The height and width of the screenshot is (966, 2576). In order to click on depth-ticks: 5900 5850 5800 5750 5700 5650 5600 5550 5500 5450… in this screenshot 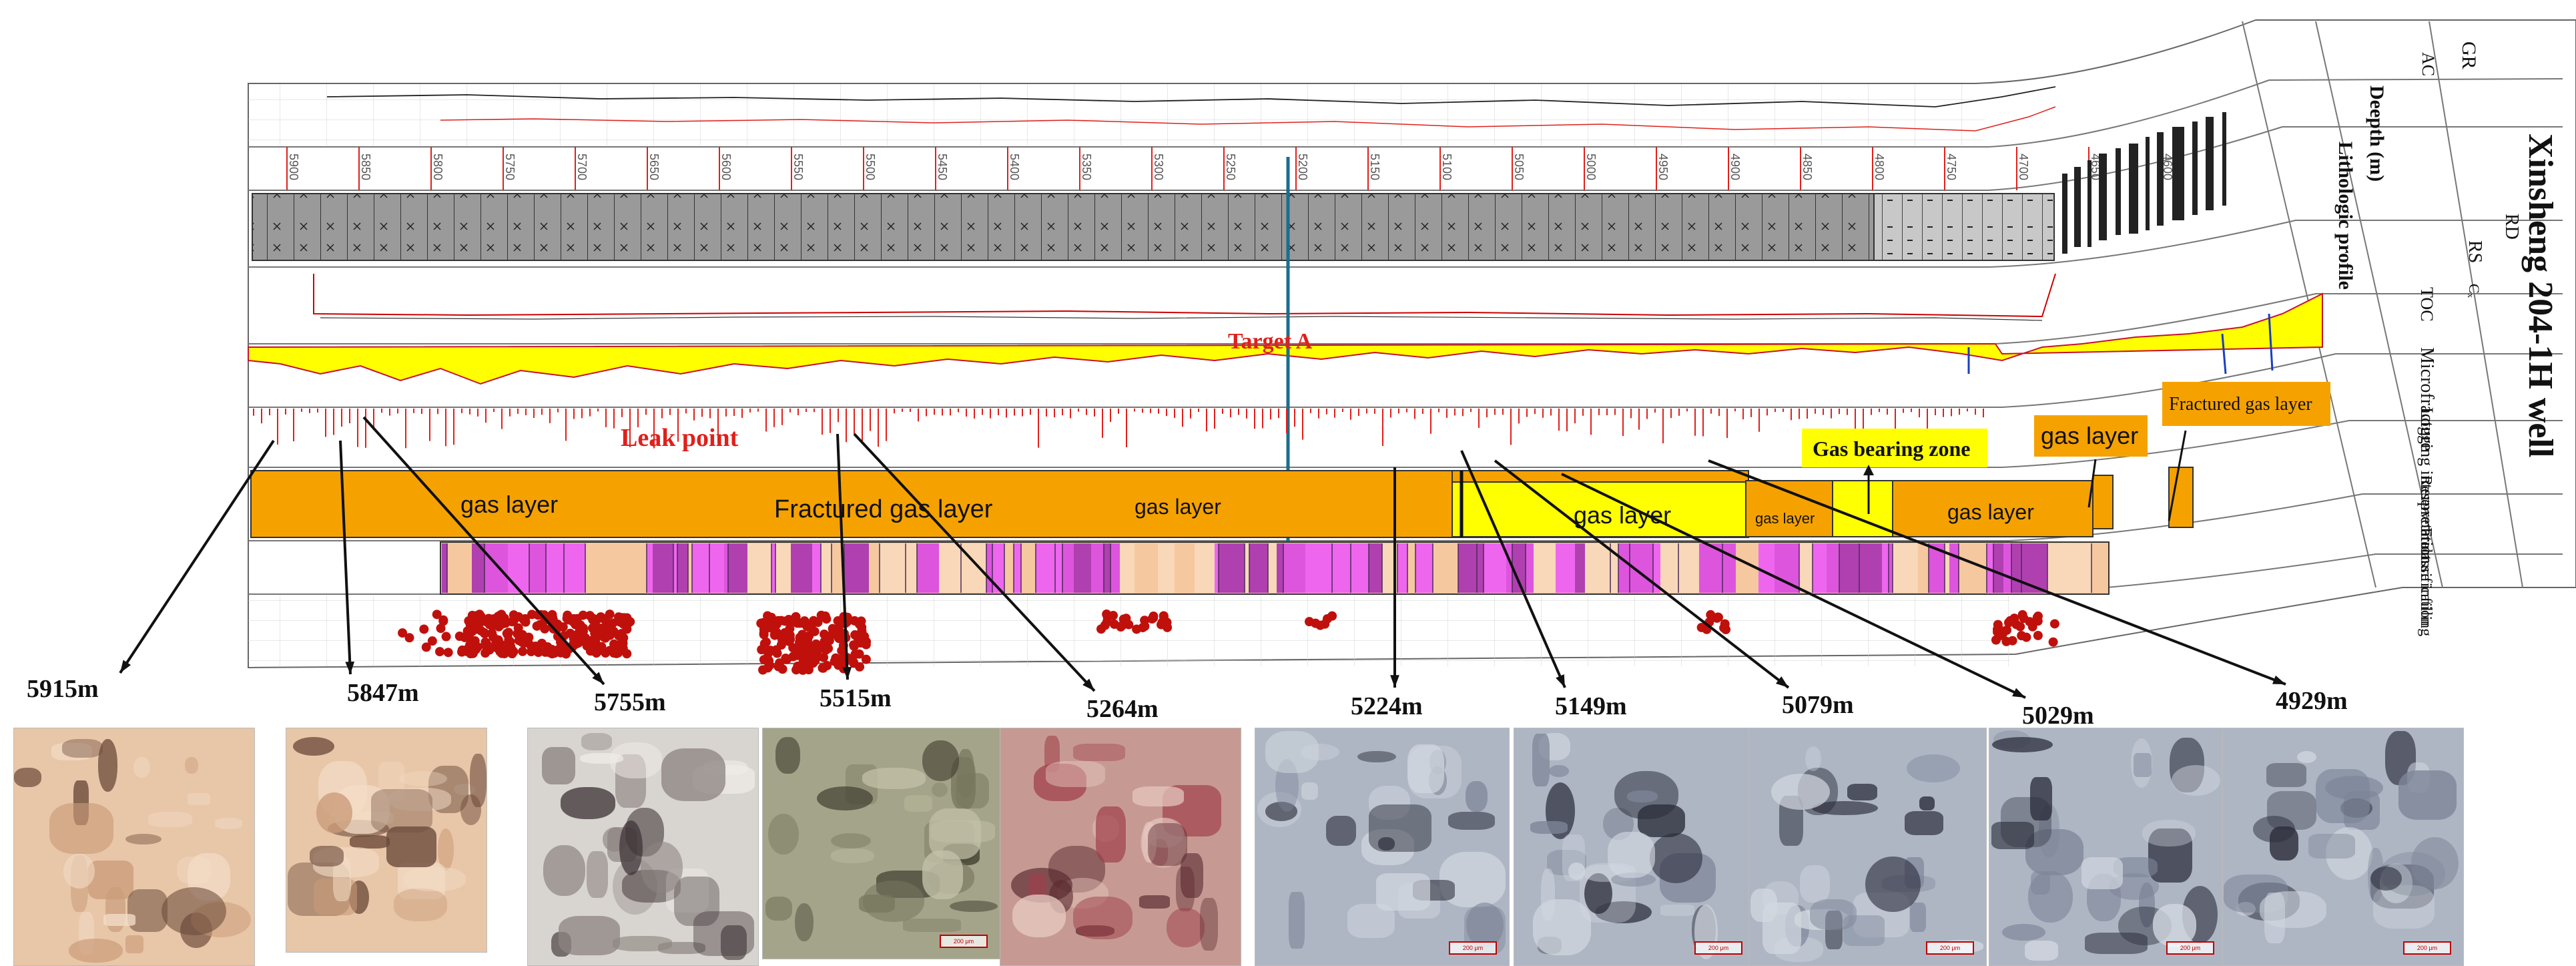, I will do `click(1230, 168)`.